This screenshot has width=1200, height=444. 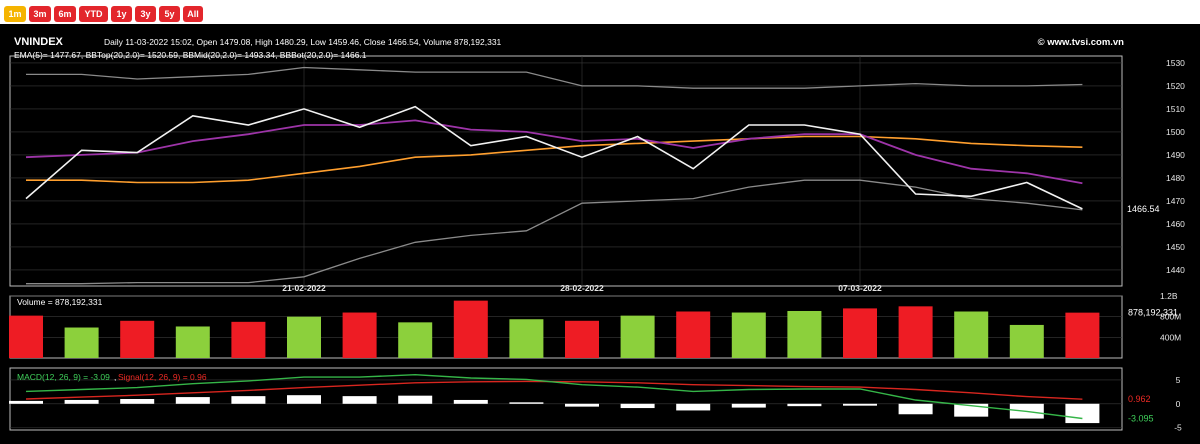 What do you see at coordinates (1170, 337) in the screenshot?
I see `volume-y-tick-label: 400M` at bounding box center [1170, 337].